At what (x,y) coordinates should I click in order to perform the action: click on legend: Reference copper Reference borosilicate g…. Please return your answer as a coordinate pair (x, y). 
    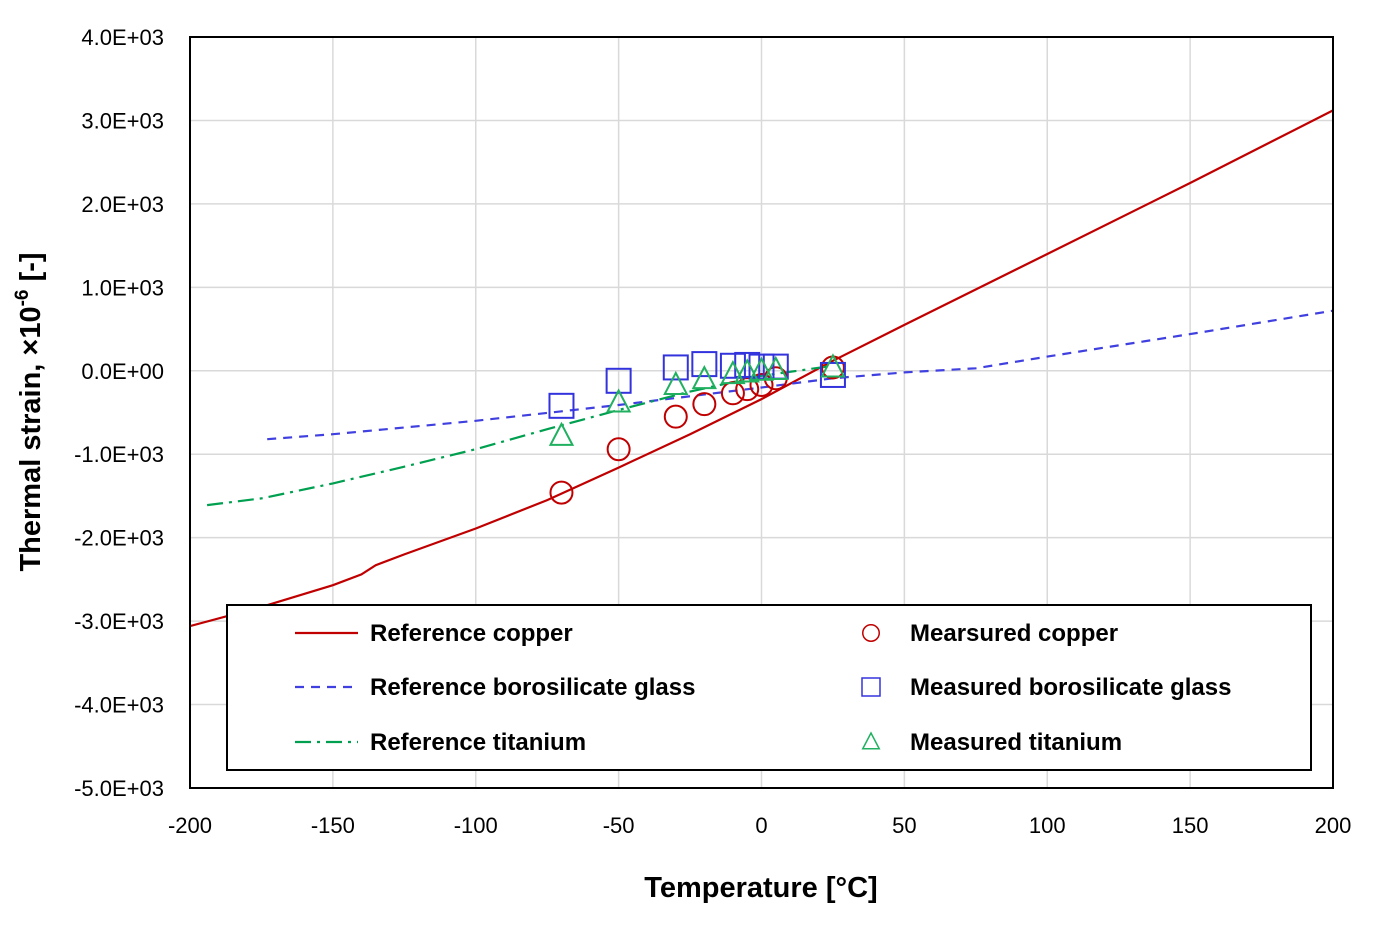
    Looking at the image, I should click on (769, 687).